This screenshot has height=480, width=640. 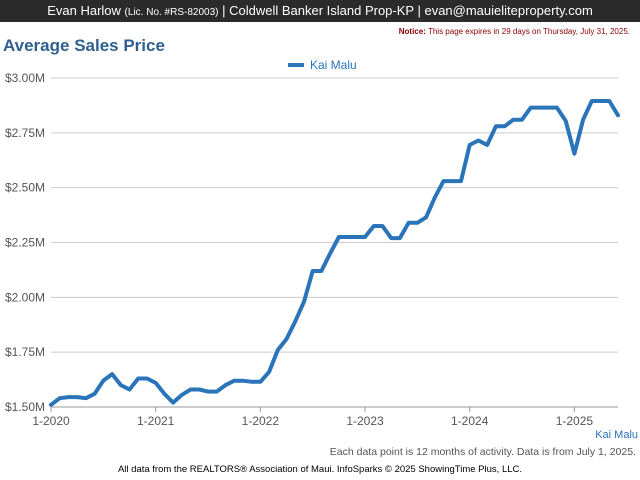 I want to click on x-tick-label: 1-2025, so click(x=575, y=421).